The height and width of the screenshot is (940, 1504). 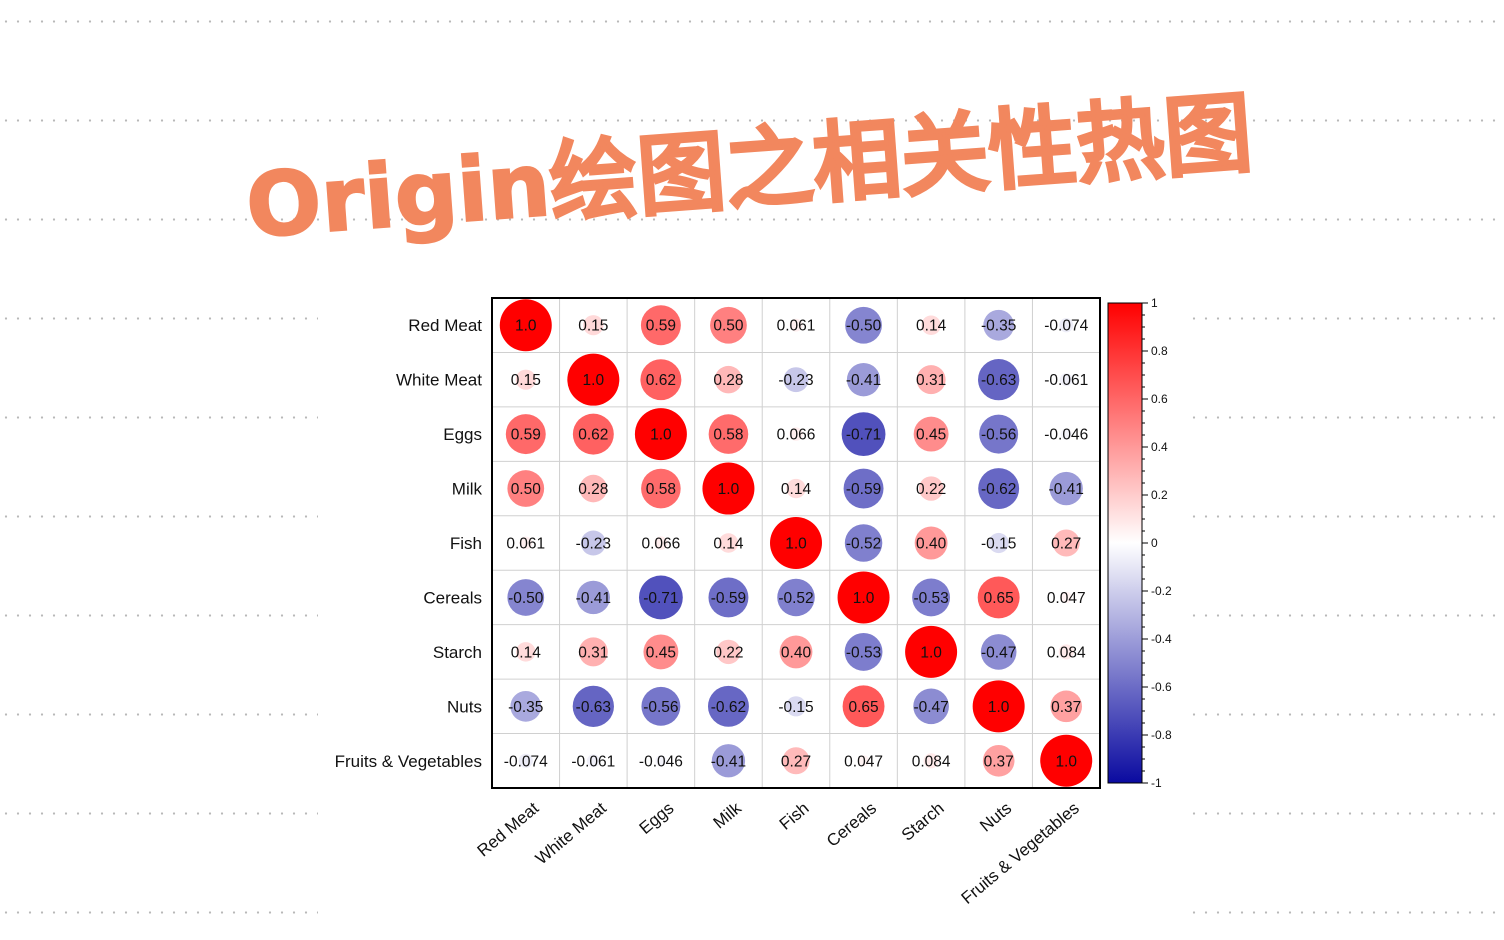 I want to click on column-label: Nuts, so click(x=995, y=817).